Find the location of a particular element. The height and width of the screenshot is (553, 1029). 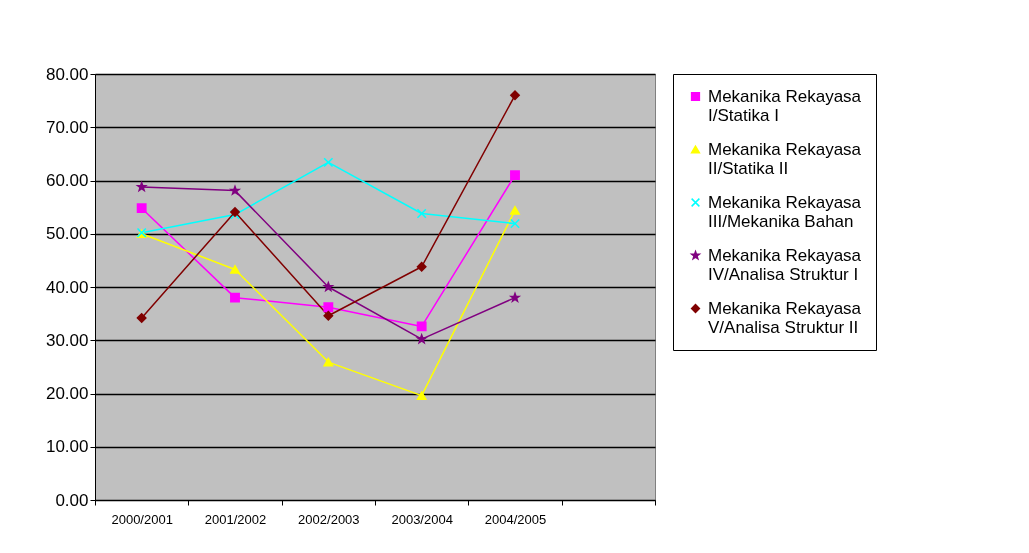

legend-label: Mekanika Rekayasa I/Statika I is located at coordinates (785, 105).